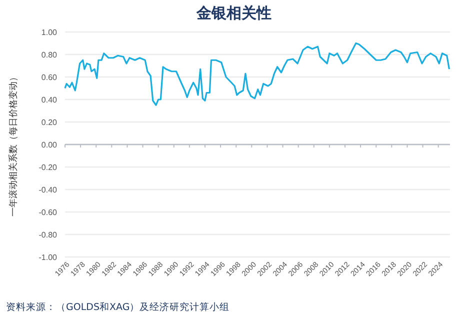  Describe the element at coordinates (48, 189) in the screenshot. I see `y-tick-label: -0.40` at that location.